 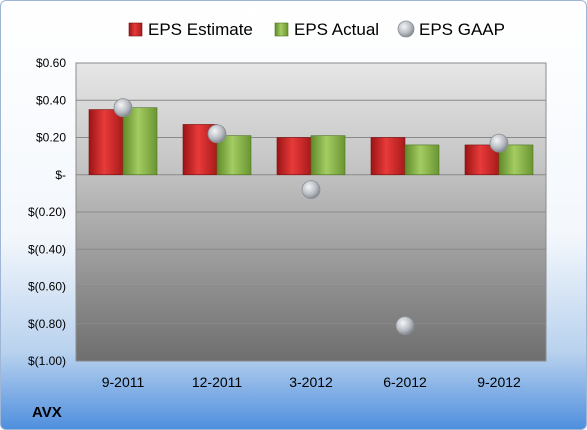 What do you see at coordinates (499, 382) in the screenshot?
I see `x-category-label: 9-2012` at bounding box center [499, 382].